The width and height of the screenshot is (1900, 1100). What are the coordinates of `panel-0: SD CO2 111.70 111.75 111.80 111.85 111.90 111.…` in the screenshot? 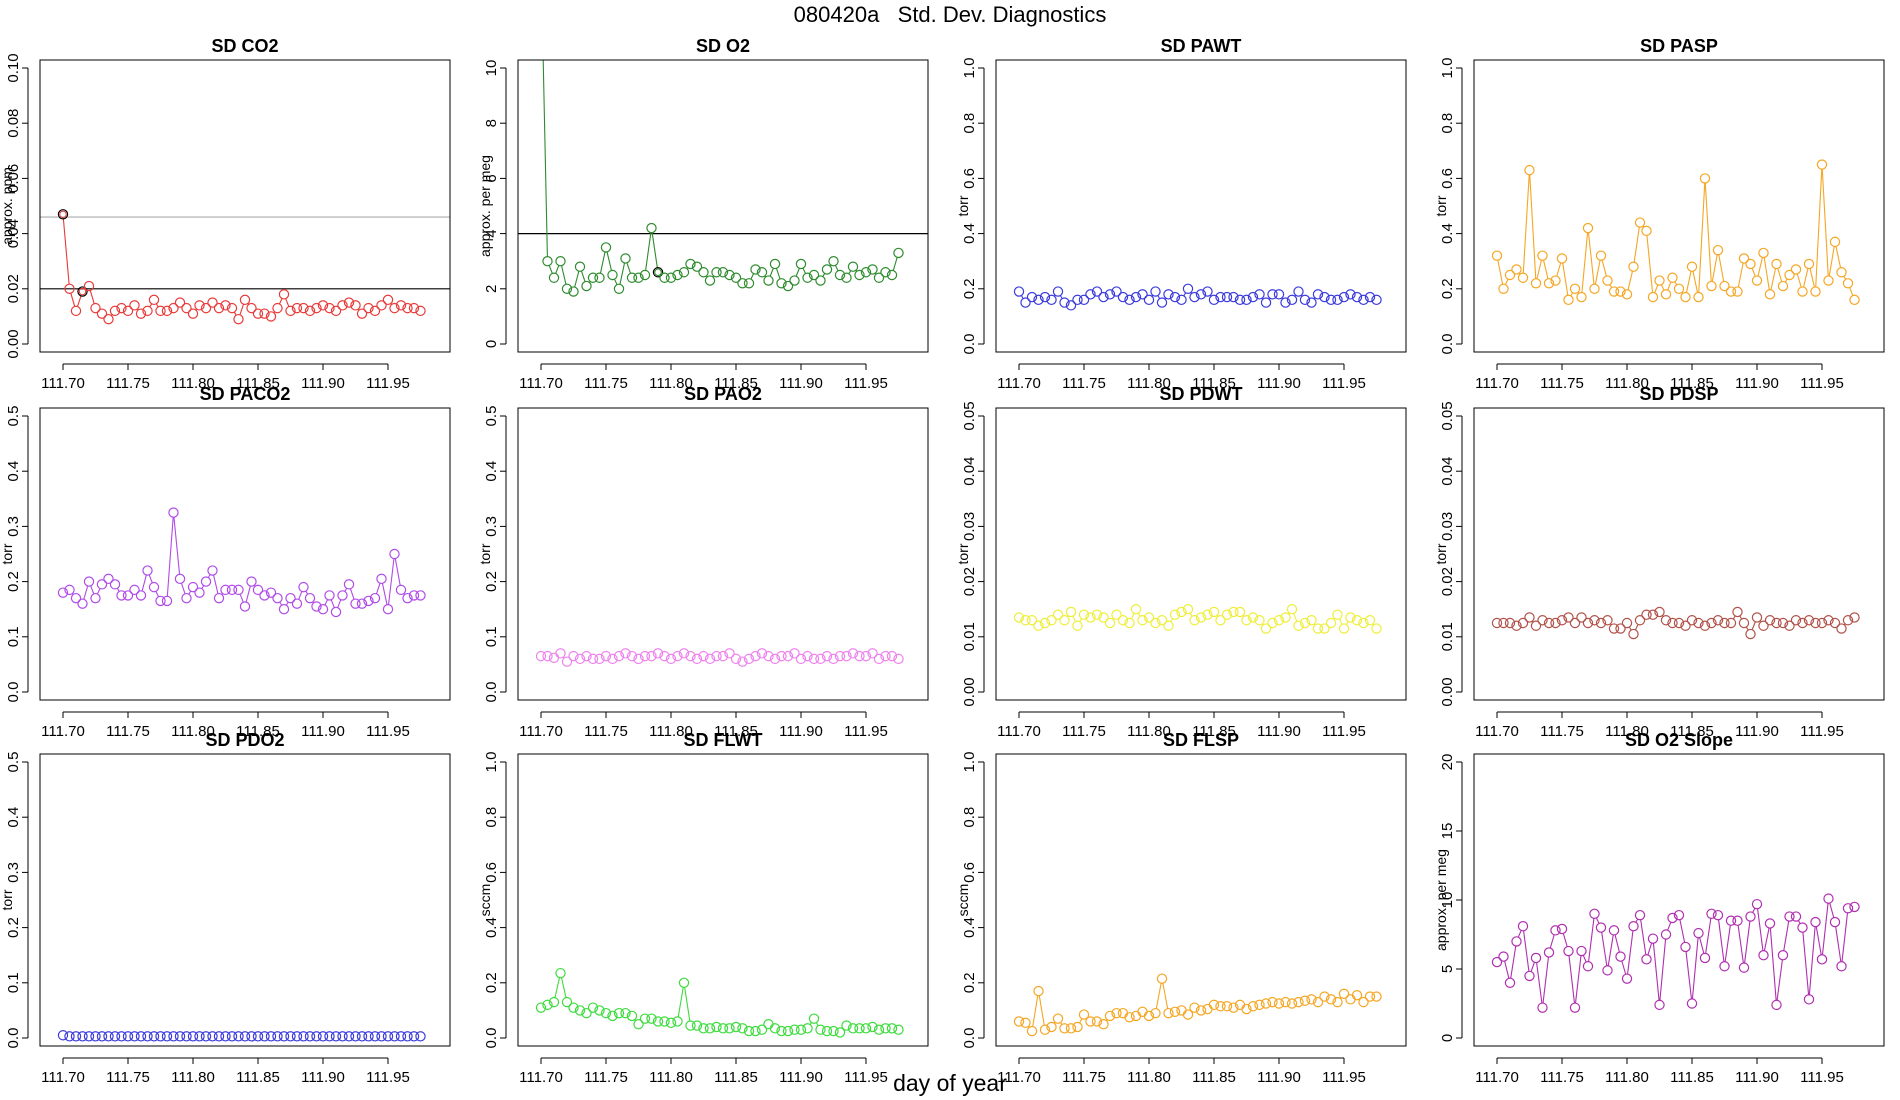 It's located at (225, 214).